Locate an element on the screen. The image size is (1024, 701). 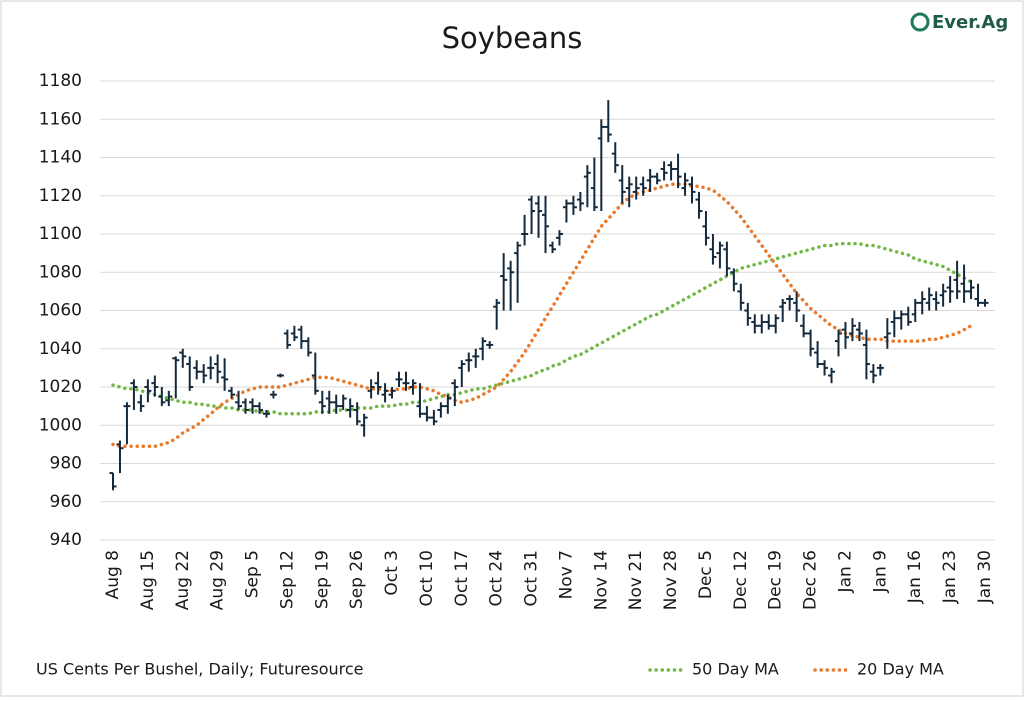
y-tick-label: 1180 is located at coordinates (60, 81).